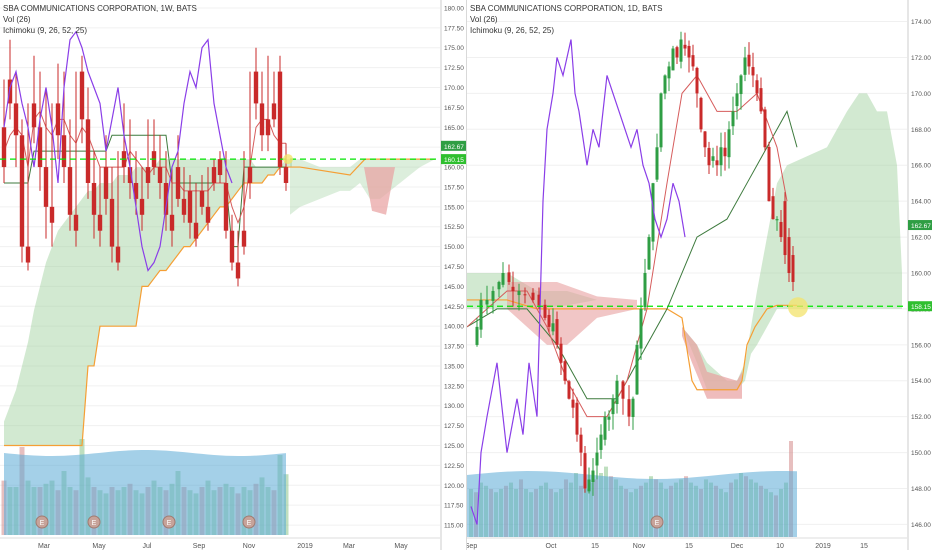 The image size is (932, 550). I want to click on weekly-future-cloud, so click(362, 187).